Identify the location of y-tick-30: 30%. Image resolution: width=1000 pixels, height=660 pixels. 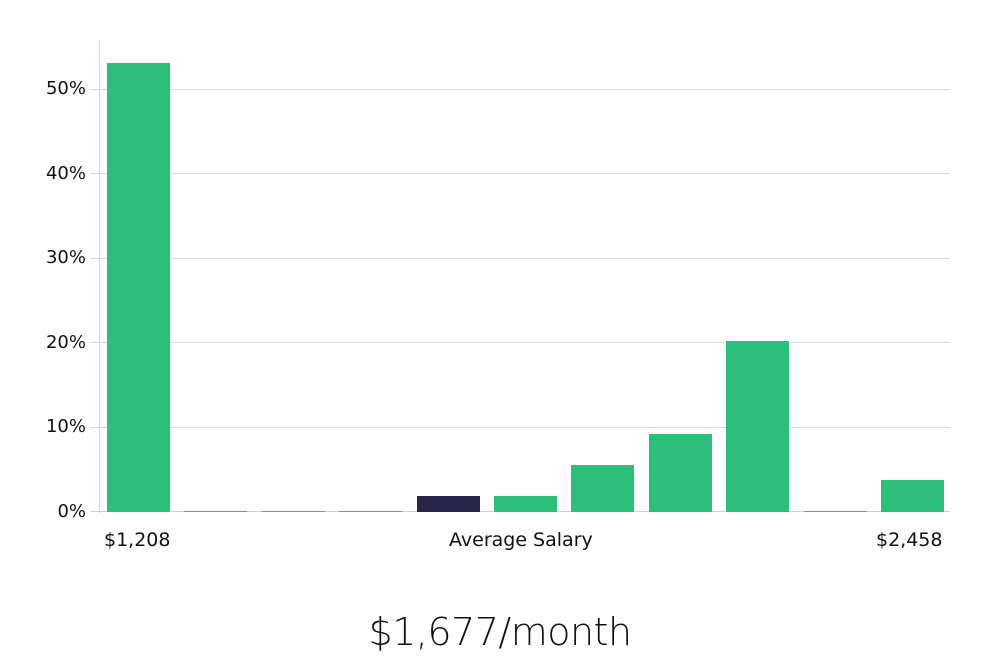
(65, 257).